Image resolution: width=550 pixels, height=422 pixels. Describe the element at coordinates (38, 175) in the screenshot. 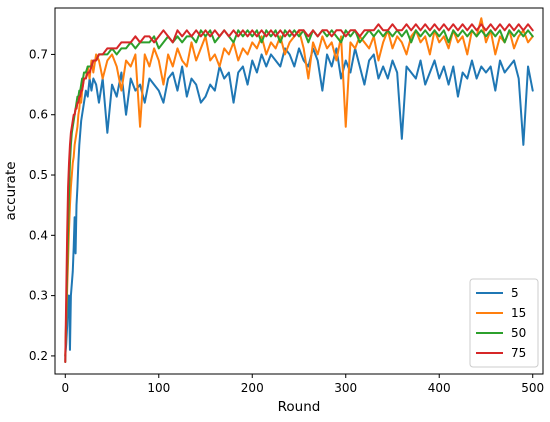

I see `y-tick-label: 0.5` at that location.